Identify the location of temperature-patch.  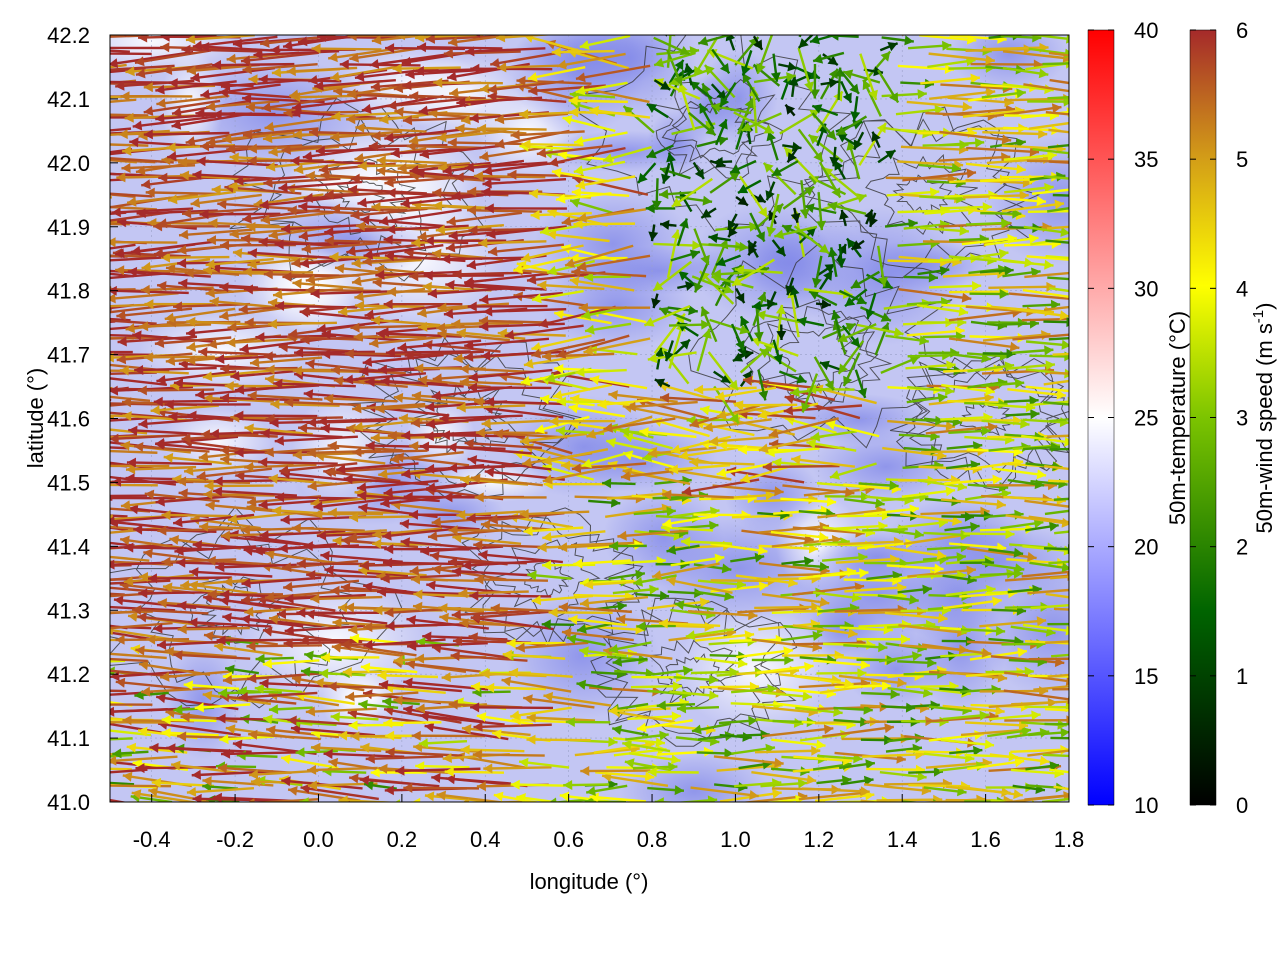
(631, 77).